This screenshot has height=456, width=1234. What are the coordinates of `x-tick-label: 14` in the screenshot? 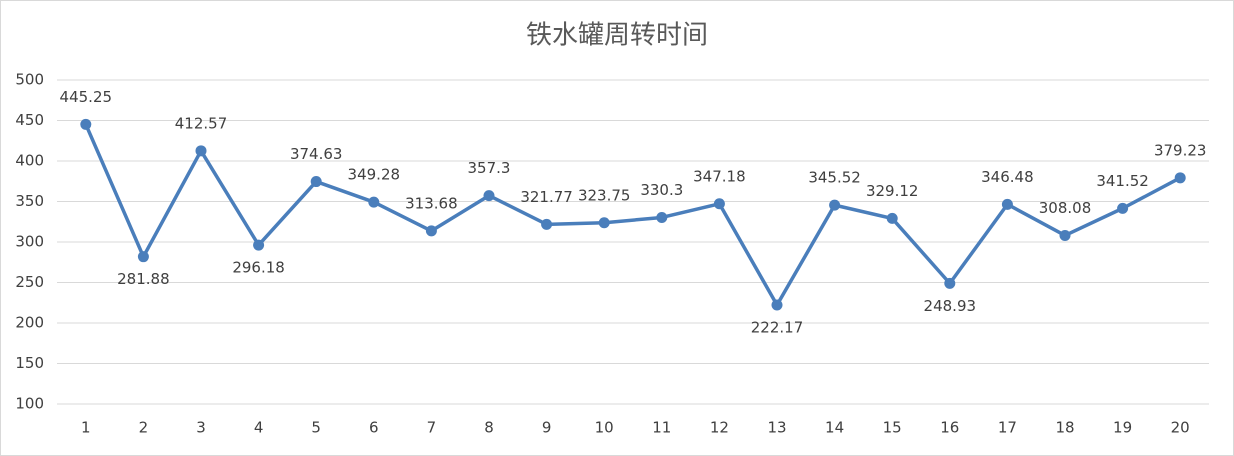 It's located at (834, 428).